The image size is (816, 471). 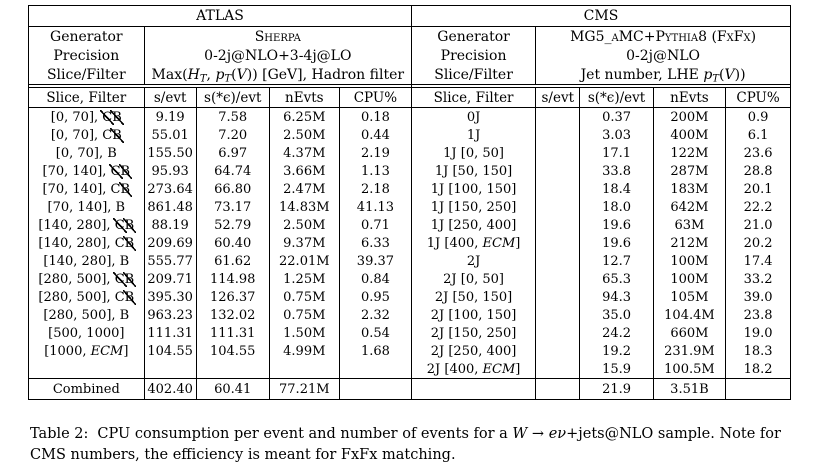 What do you see at coordinates (304, 243) in the screenshot?
I see `value-cell: 9.37M` at bounding box center [304, 243].